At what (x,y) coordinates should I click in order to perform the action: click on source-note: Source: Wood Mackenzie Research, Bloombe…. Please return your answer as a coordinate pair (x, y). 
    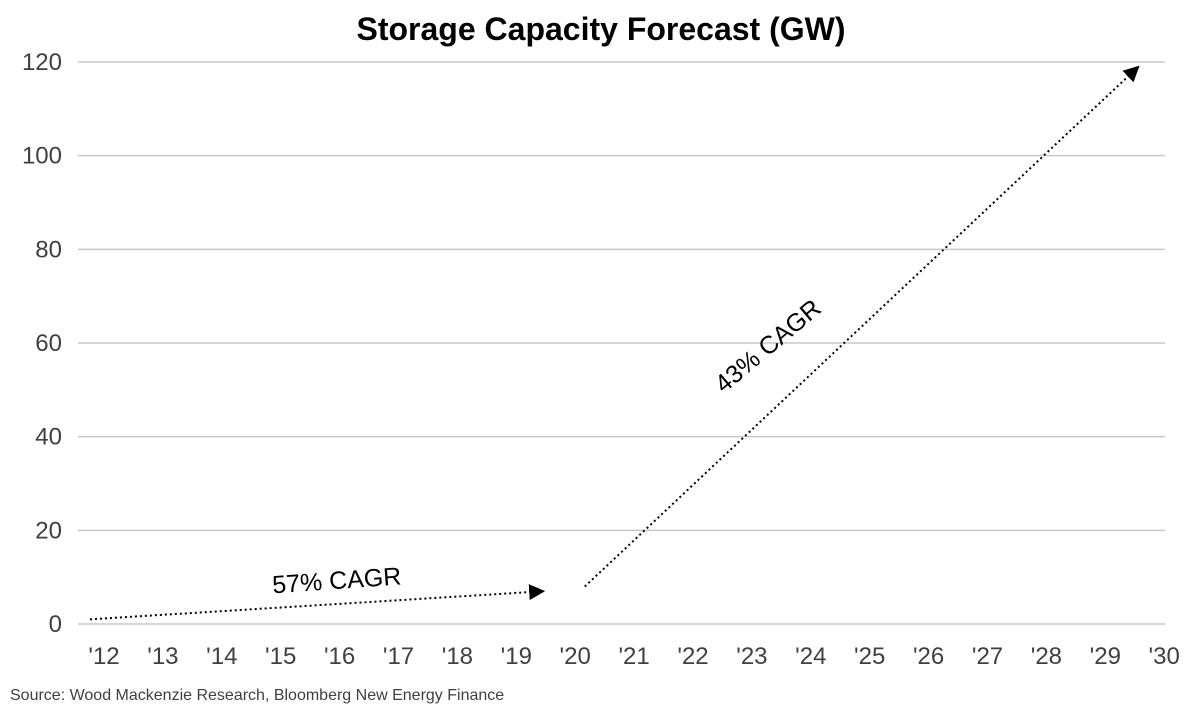
    Looking at the image, I should click on (257, 695).